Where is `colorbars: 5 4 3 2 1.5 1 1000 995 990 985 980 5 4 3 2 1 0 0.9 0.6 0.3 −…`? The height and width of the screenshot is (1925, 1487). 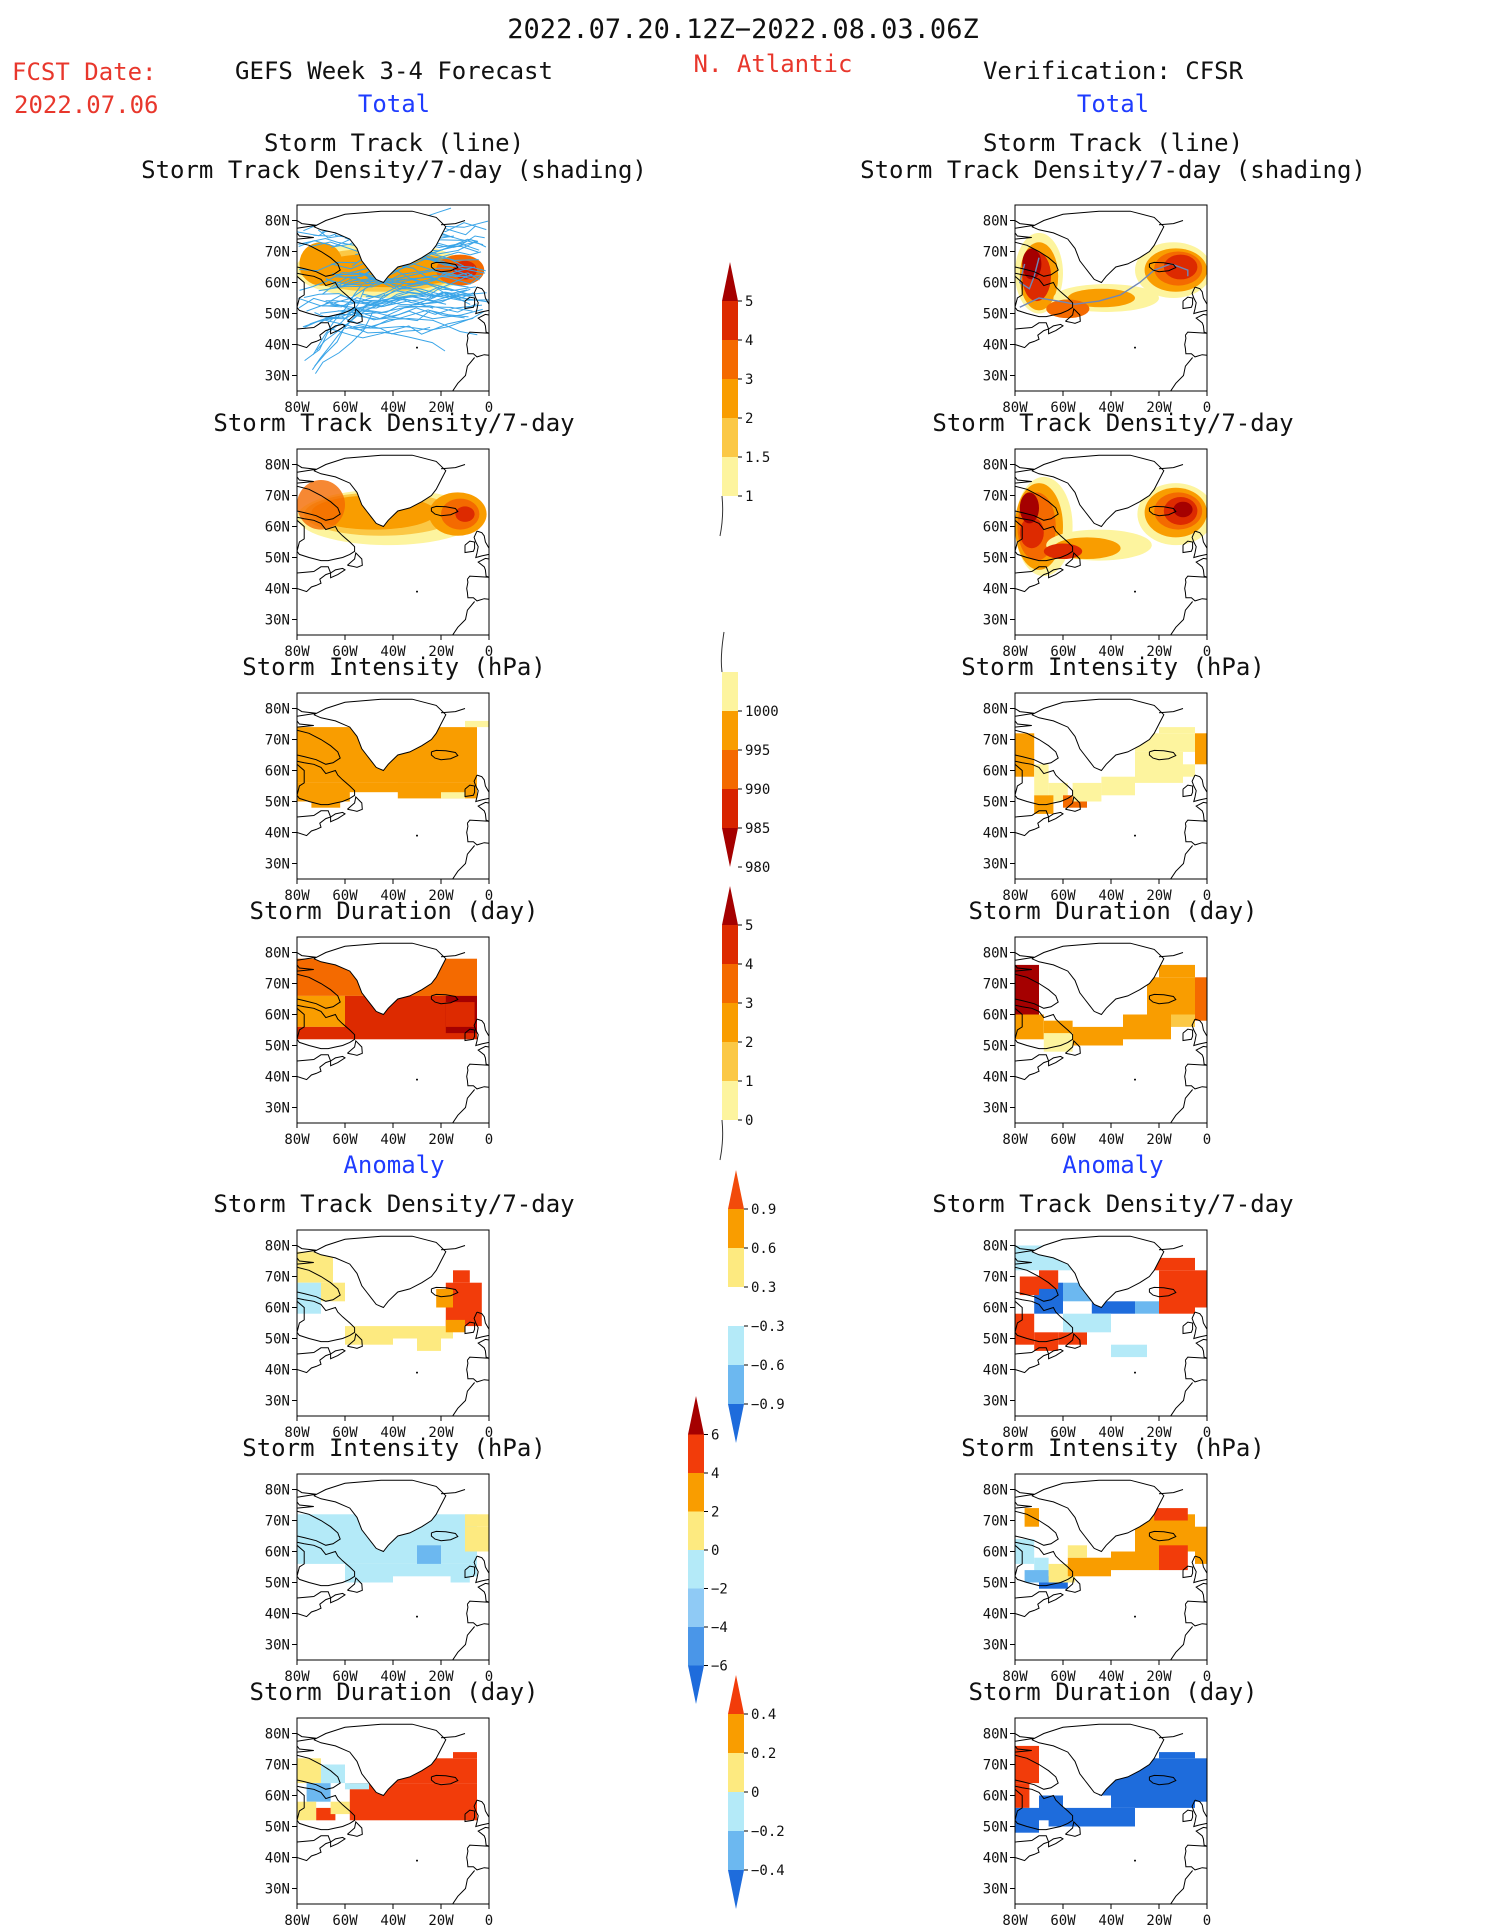
colorbars: 5 4 3 2 1.5 1 1000 995 990 985 980 5 4 3 2 1 0 0.9 0.6 0.3 −… is located at coordinates (736, 1085).